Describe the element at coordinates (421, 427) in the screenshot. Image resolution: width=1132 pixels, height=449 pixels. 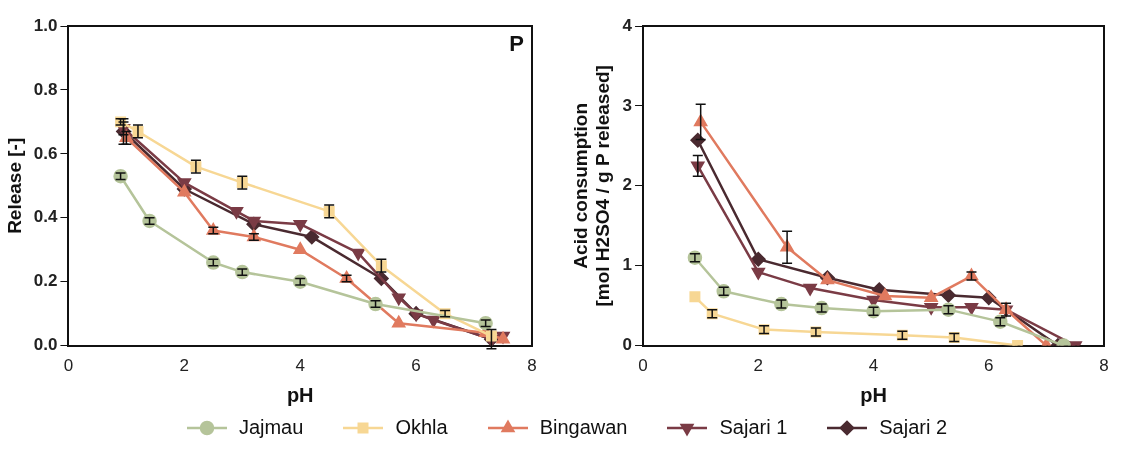
I see `legend-label: Okhla` at that location.